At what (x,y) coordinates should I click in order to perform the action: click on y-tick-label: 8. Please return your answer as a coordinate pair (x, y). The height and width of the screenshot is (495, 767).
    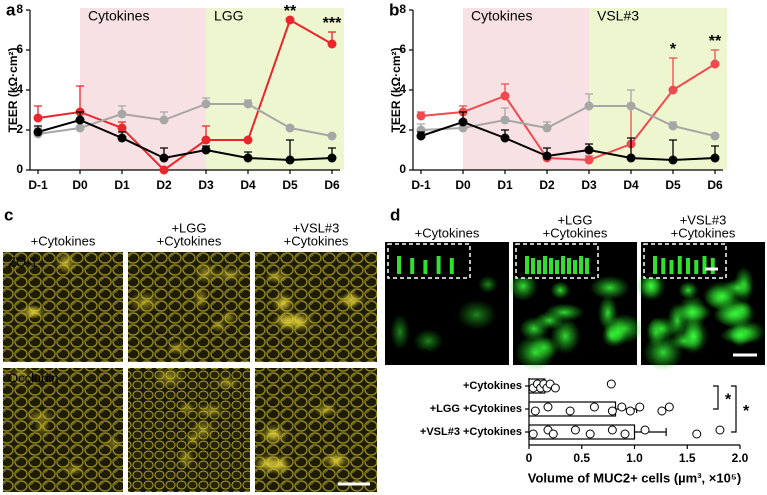
    Looking at the image, I should click on (402, 9).